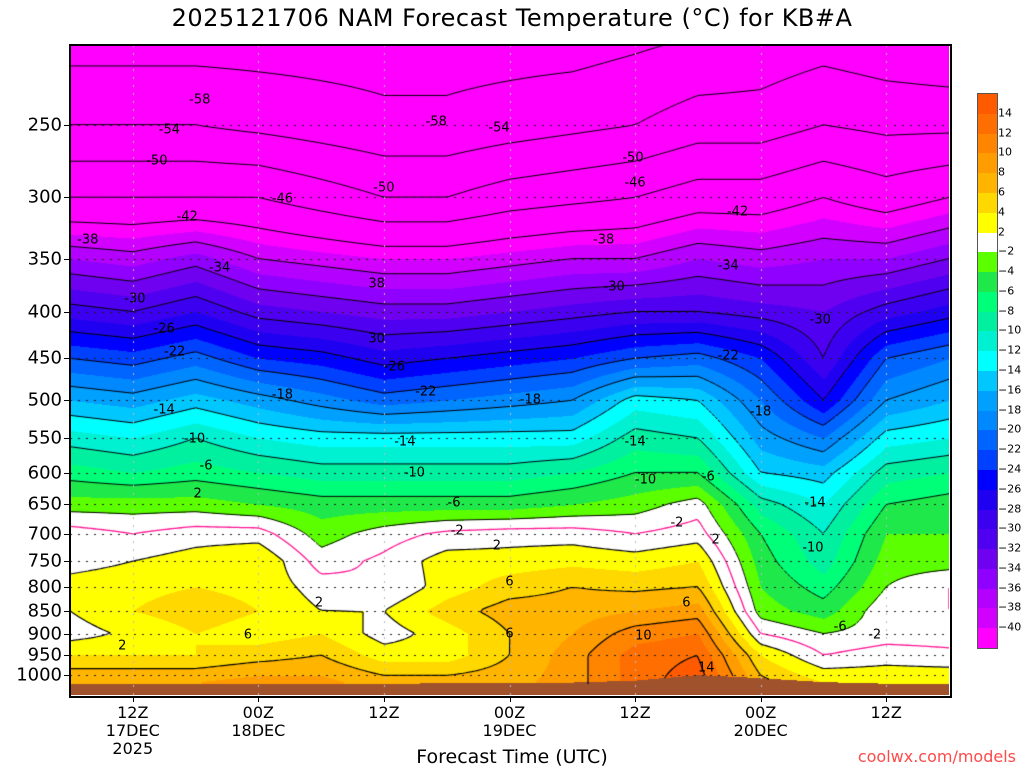 This screenshot has width=1024, height=768. I want to click on y-tick-label: 1000, so click(39, 675).